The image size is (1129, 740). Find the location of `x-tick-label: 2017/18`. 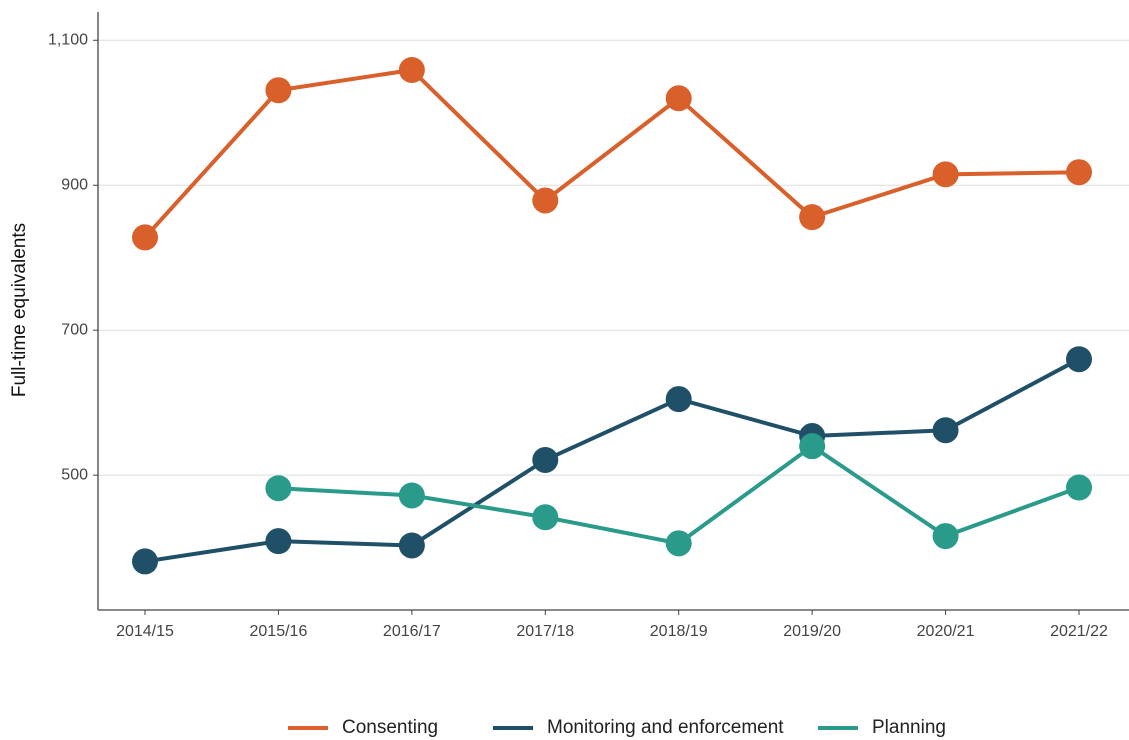

x-tick-label: 2017/18 is located at coordinates (545, 631).